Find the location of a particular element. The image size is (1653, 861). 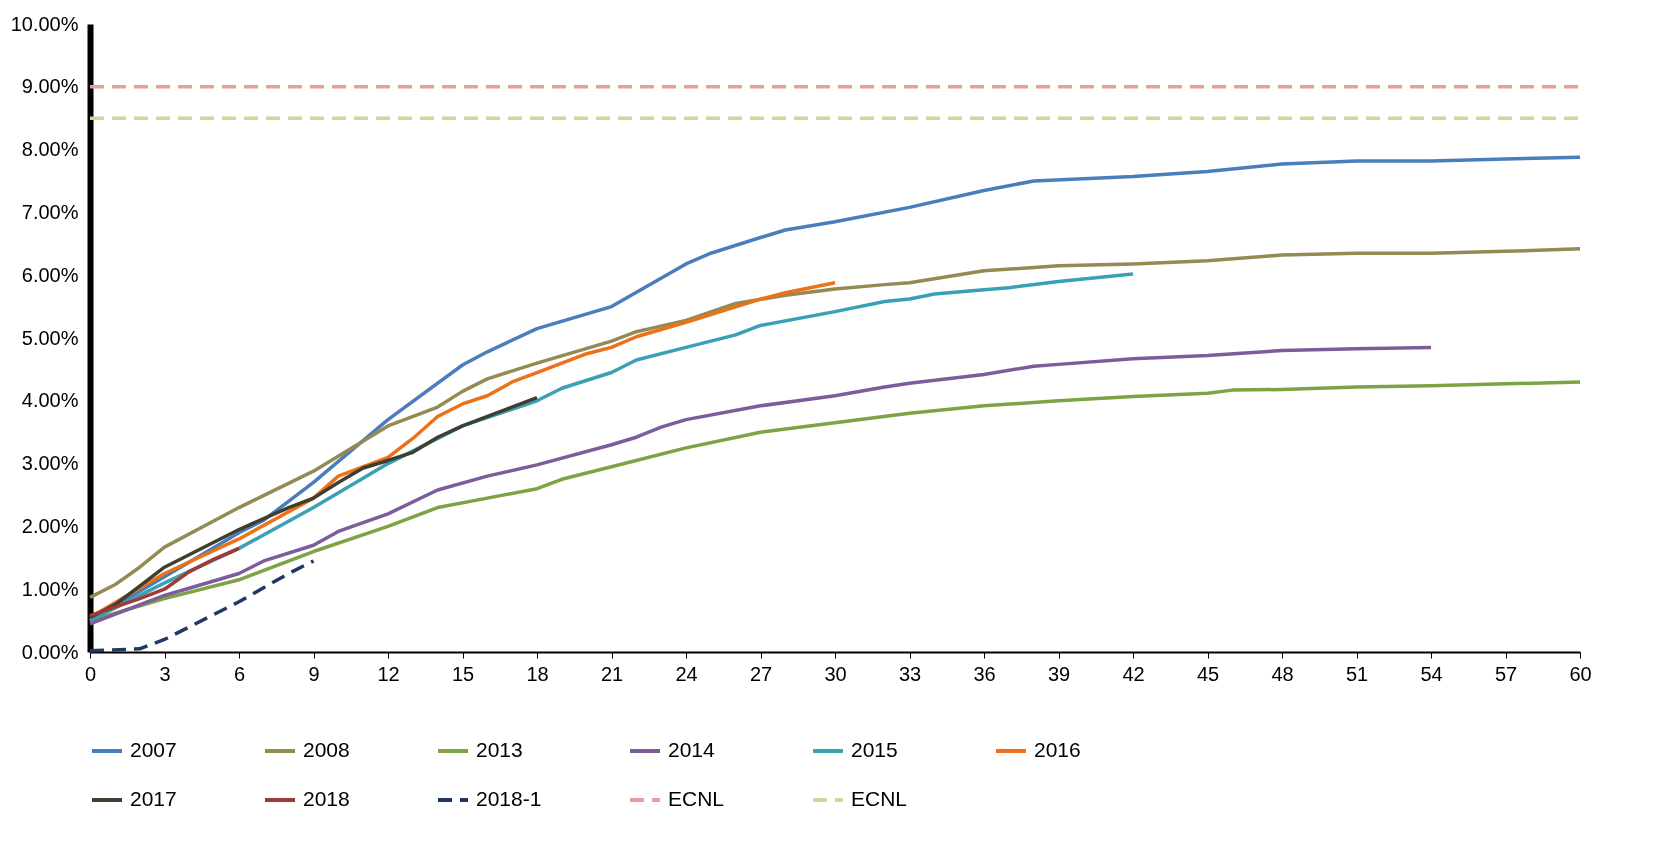

x-tick-label: 54 is located at coordinates (1431, 673).